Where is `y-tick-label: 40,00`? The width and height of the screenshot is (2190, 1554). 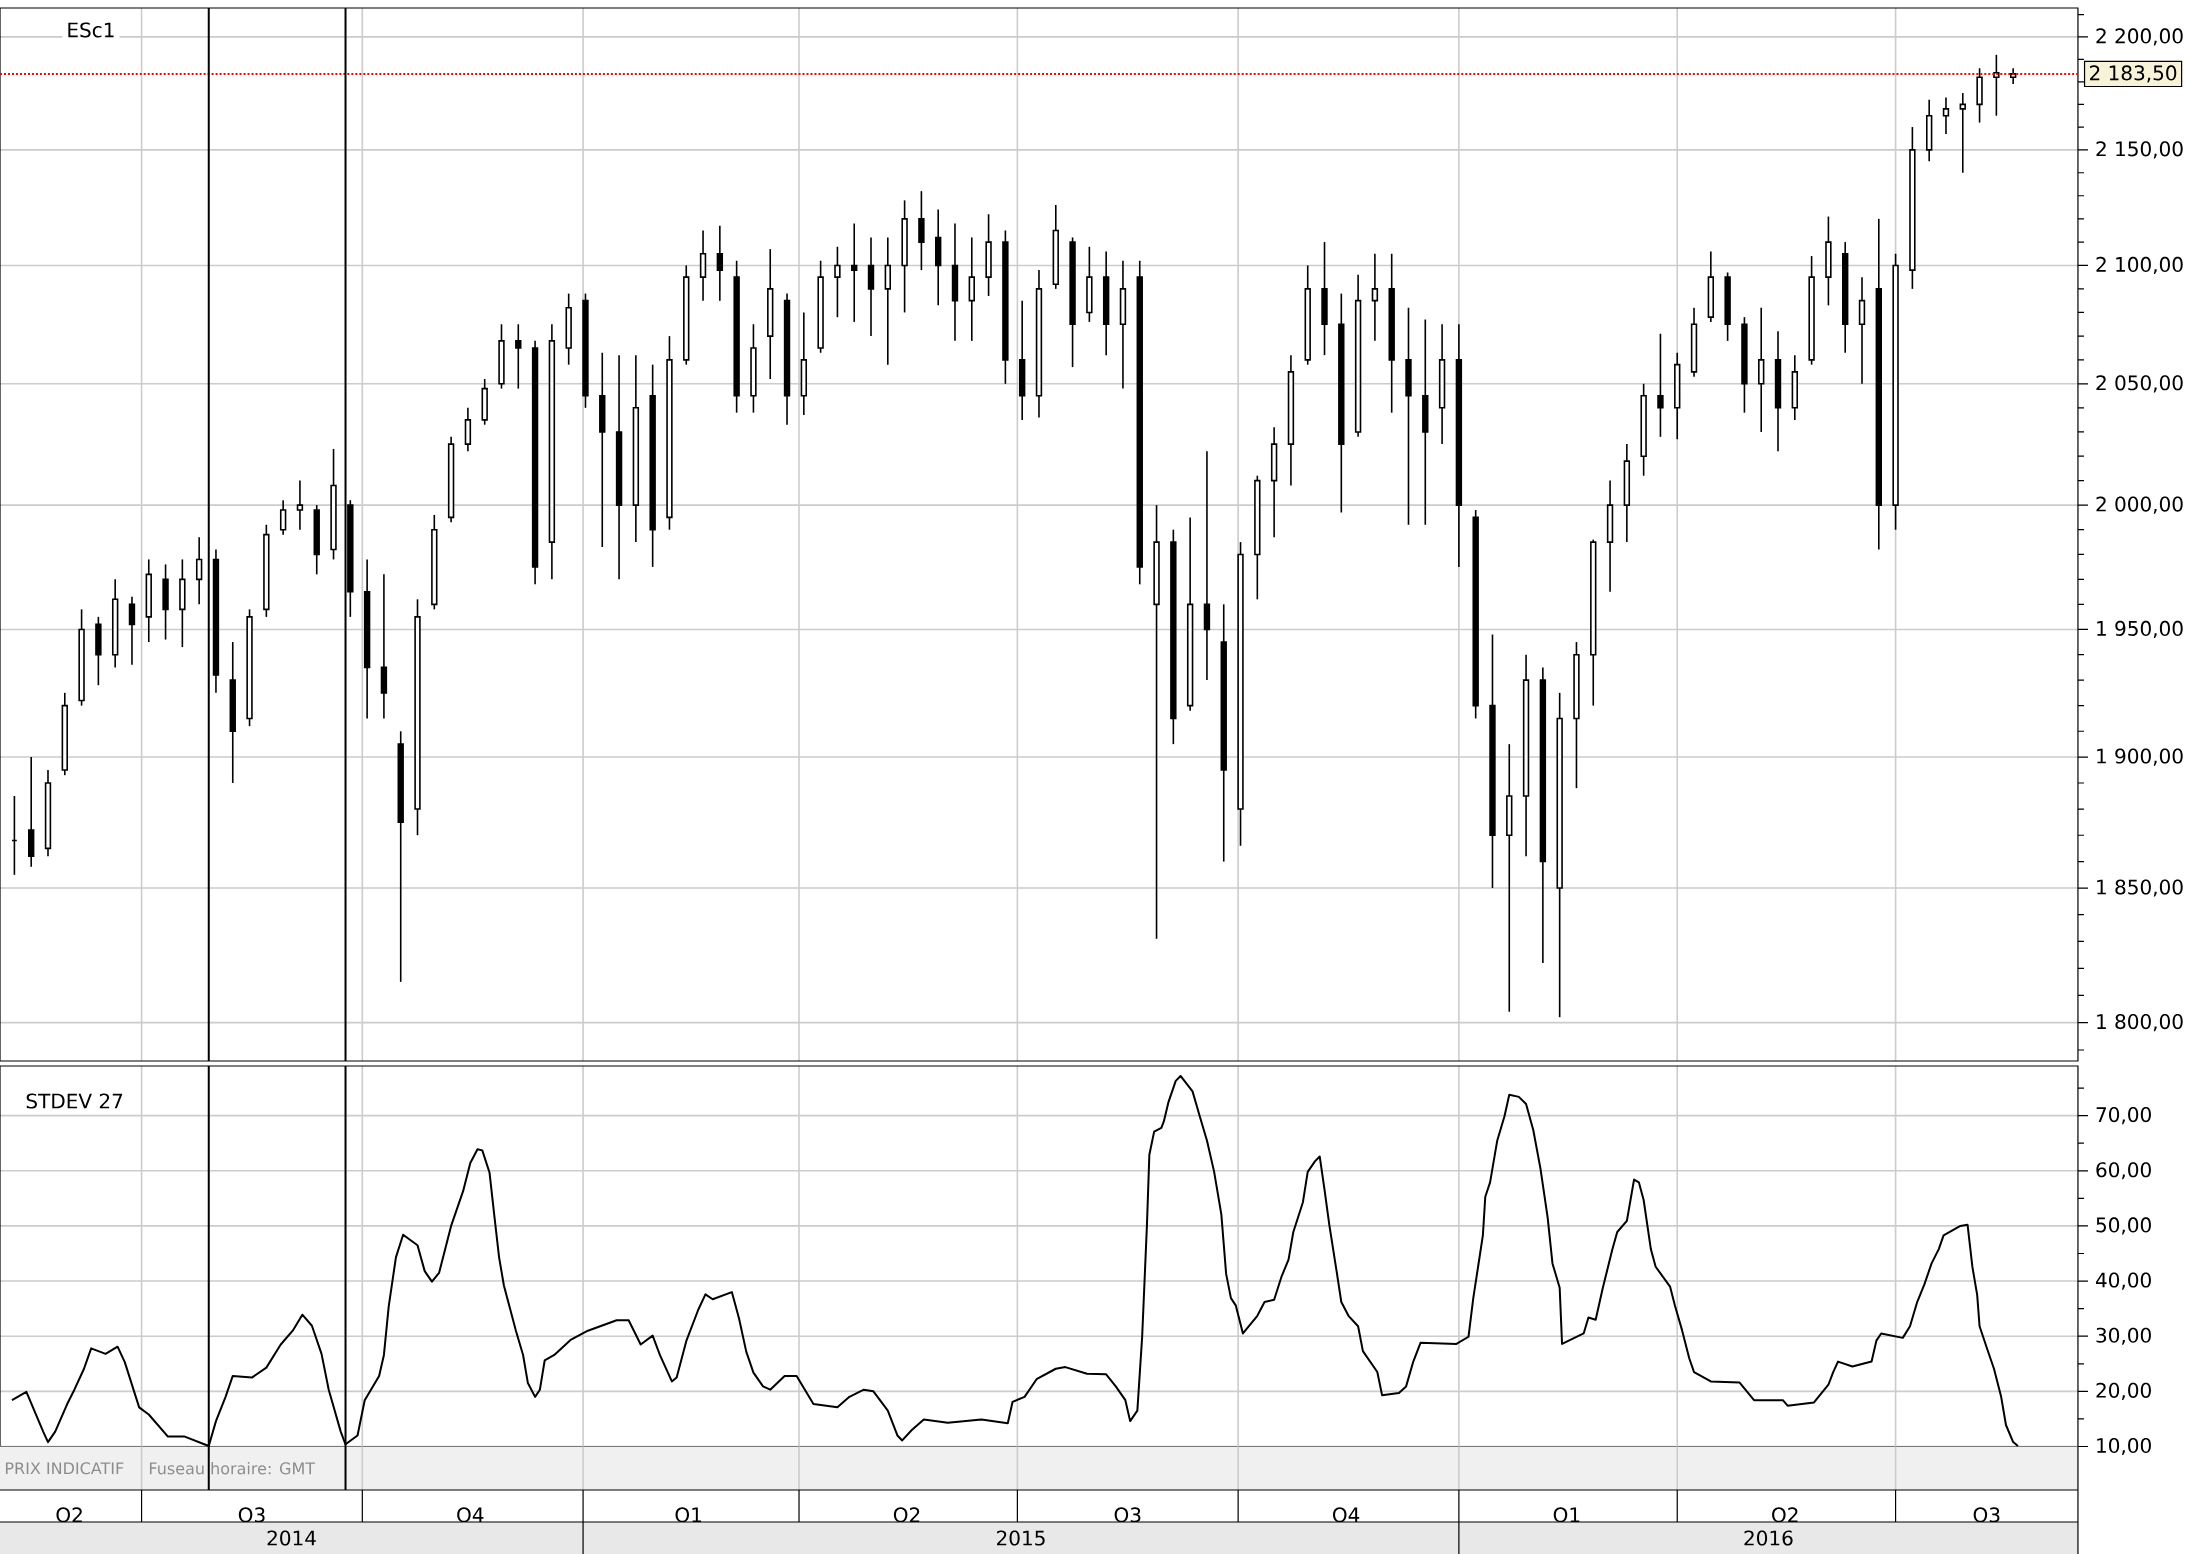
y-tick-label: 40,00 is located at coordinates (2123, 1281).